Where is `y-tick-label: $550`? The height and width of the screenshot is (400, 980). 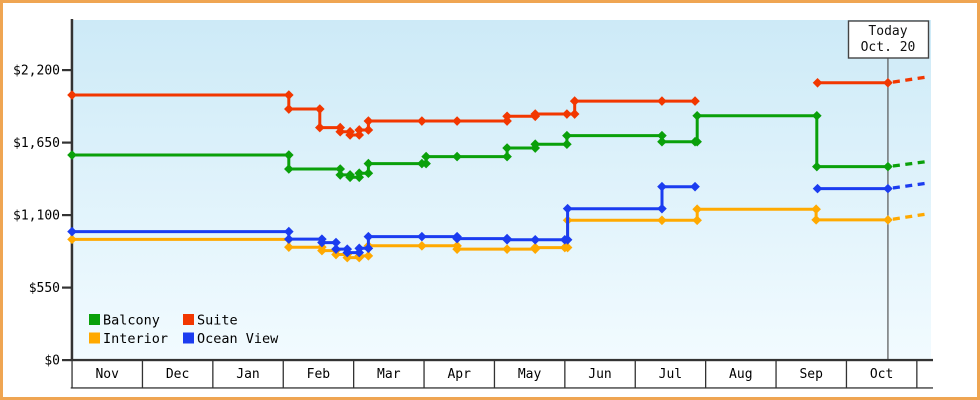
y-tick-label: $550 is located at coordinates (44, 288).